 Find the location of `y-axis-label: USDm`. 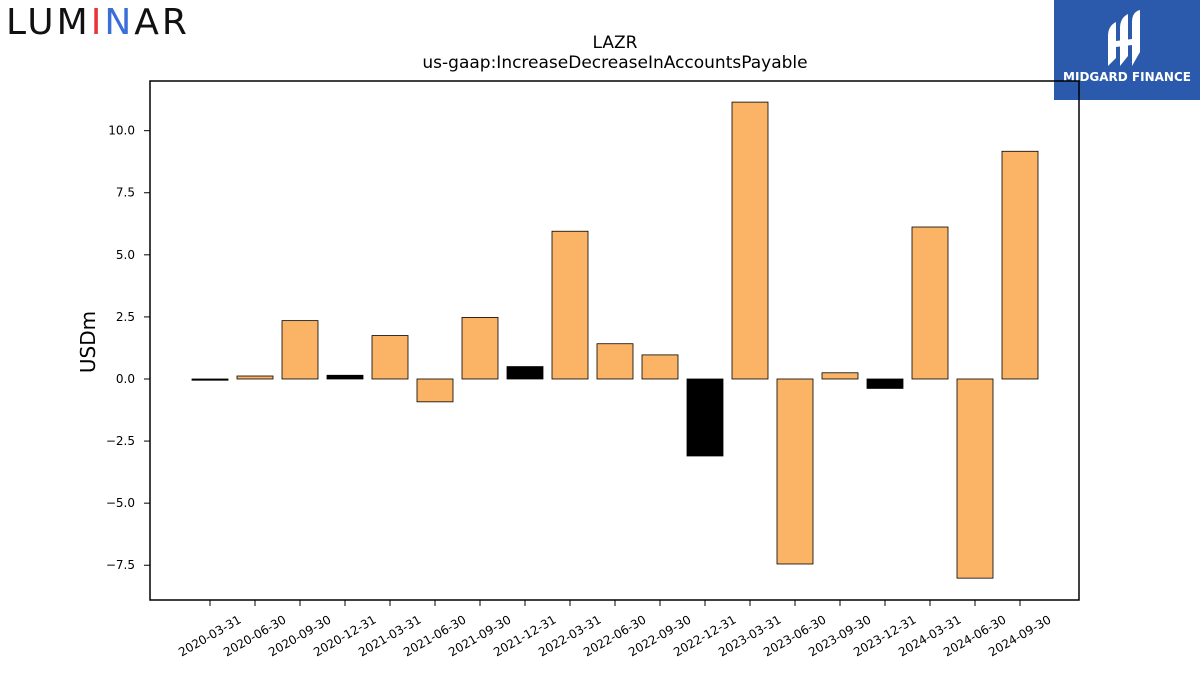

y-axis-label: USDm is located at coordinates (88, 342).